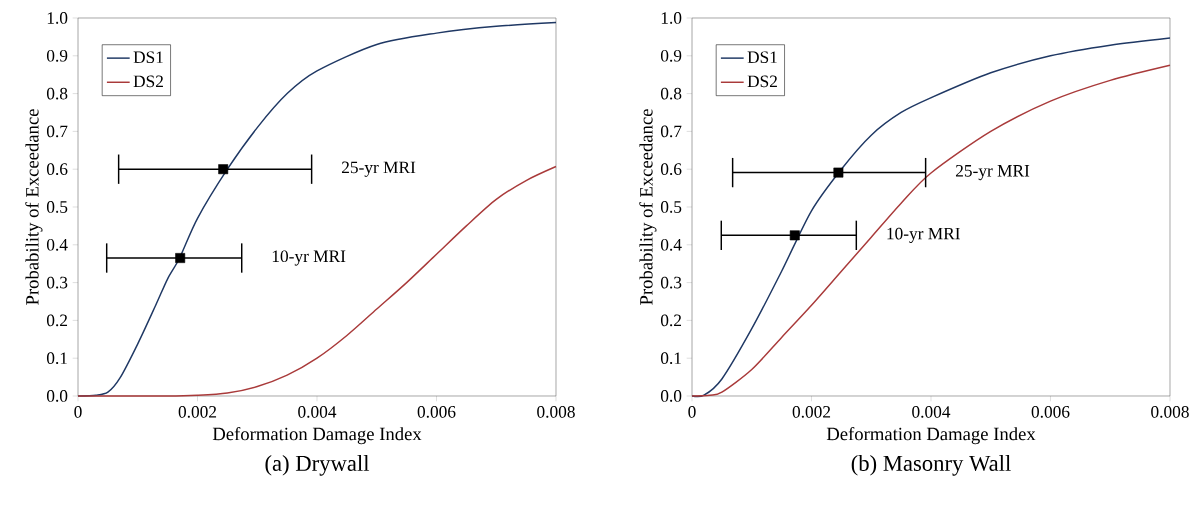 The image size is (1196, 506). What do you see at coordinates (317, 465) in the screenshot?
I see `text: (a) Drywall` at bounding box center [317, 465].